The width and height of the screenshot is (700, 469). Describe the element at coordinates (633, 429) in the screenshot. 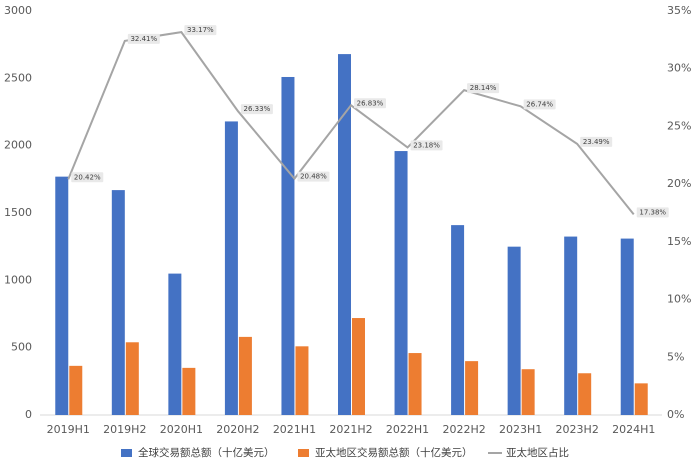

I see `x-tick-label: 2024H1` at that location.